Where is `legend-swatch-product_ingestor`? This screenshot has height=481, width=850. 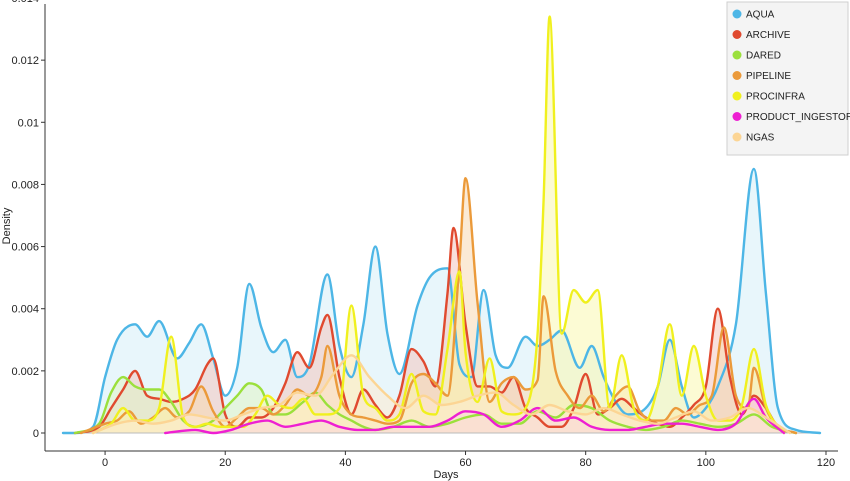
legend-swatch-product_ingestor is located at coordinates (737, 116).